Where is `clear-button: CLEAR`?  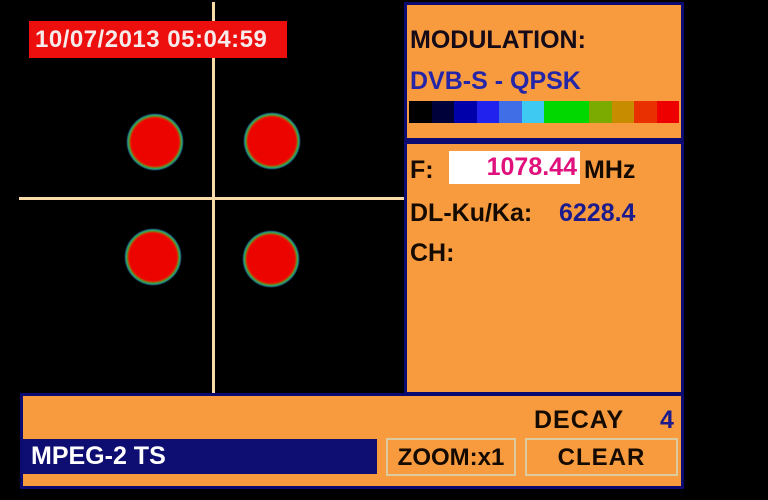 clear-button: CLEAR is located at coordinates (601, 457).